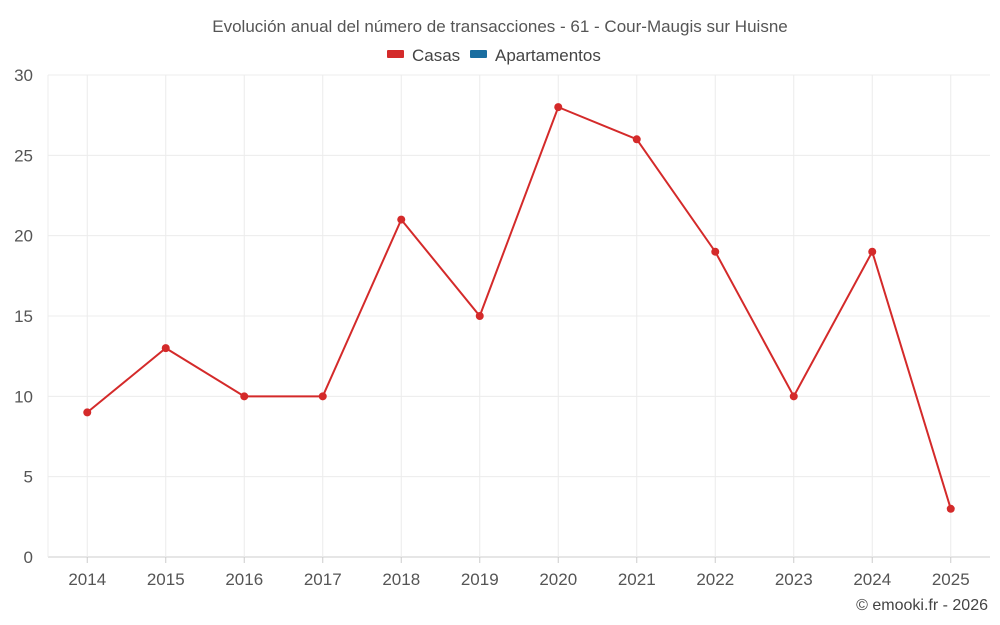 The height and width of the screenshot is (625, 1000). What do you see at coordinates (636, 139) in the screenshot?
I see `data-point-casas-2021` at bounding box center [636, 139].